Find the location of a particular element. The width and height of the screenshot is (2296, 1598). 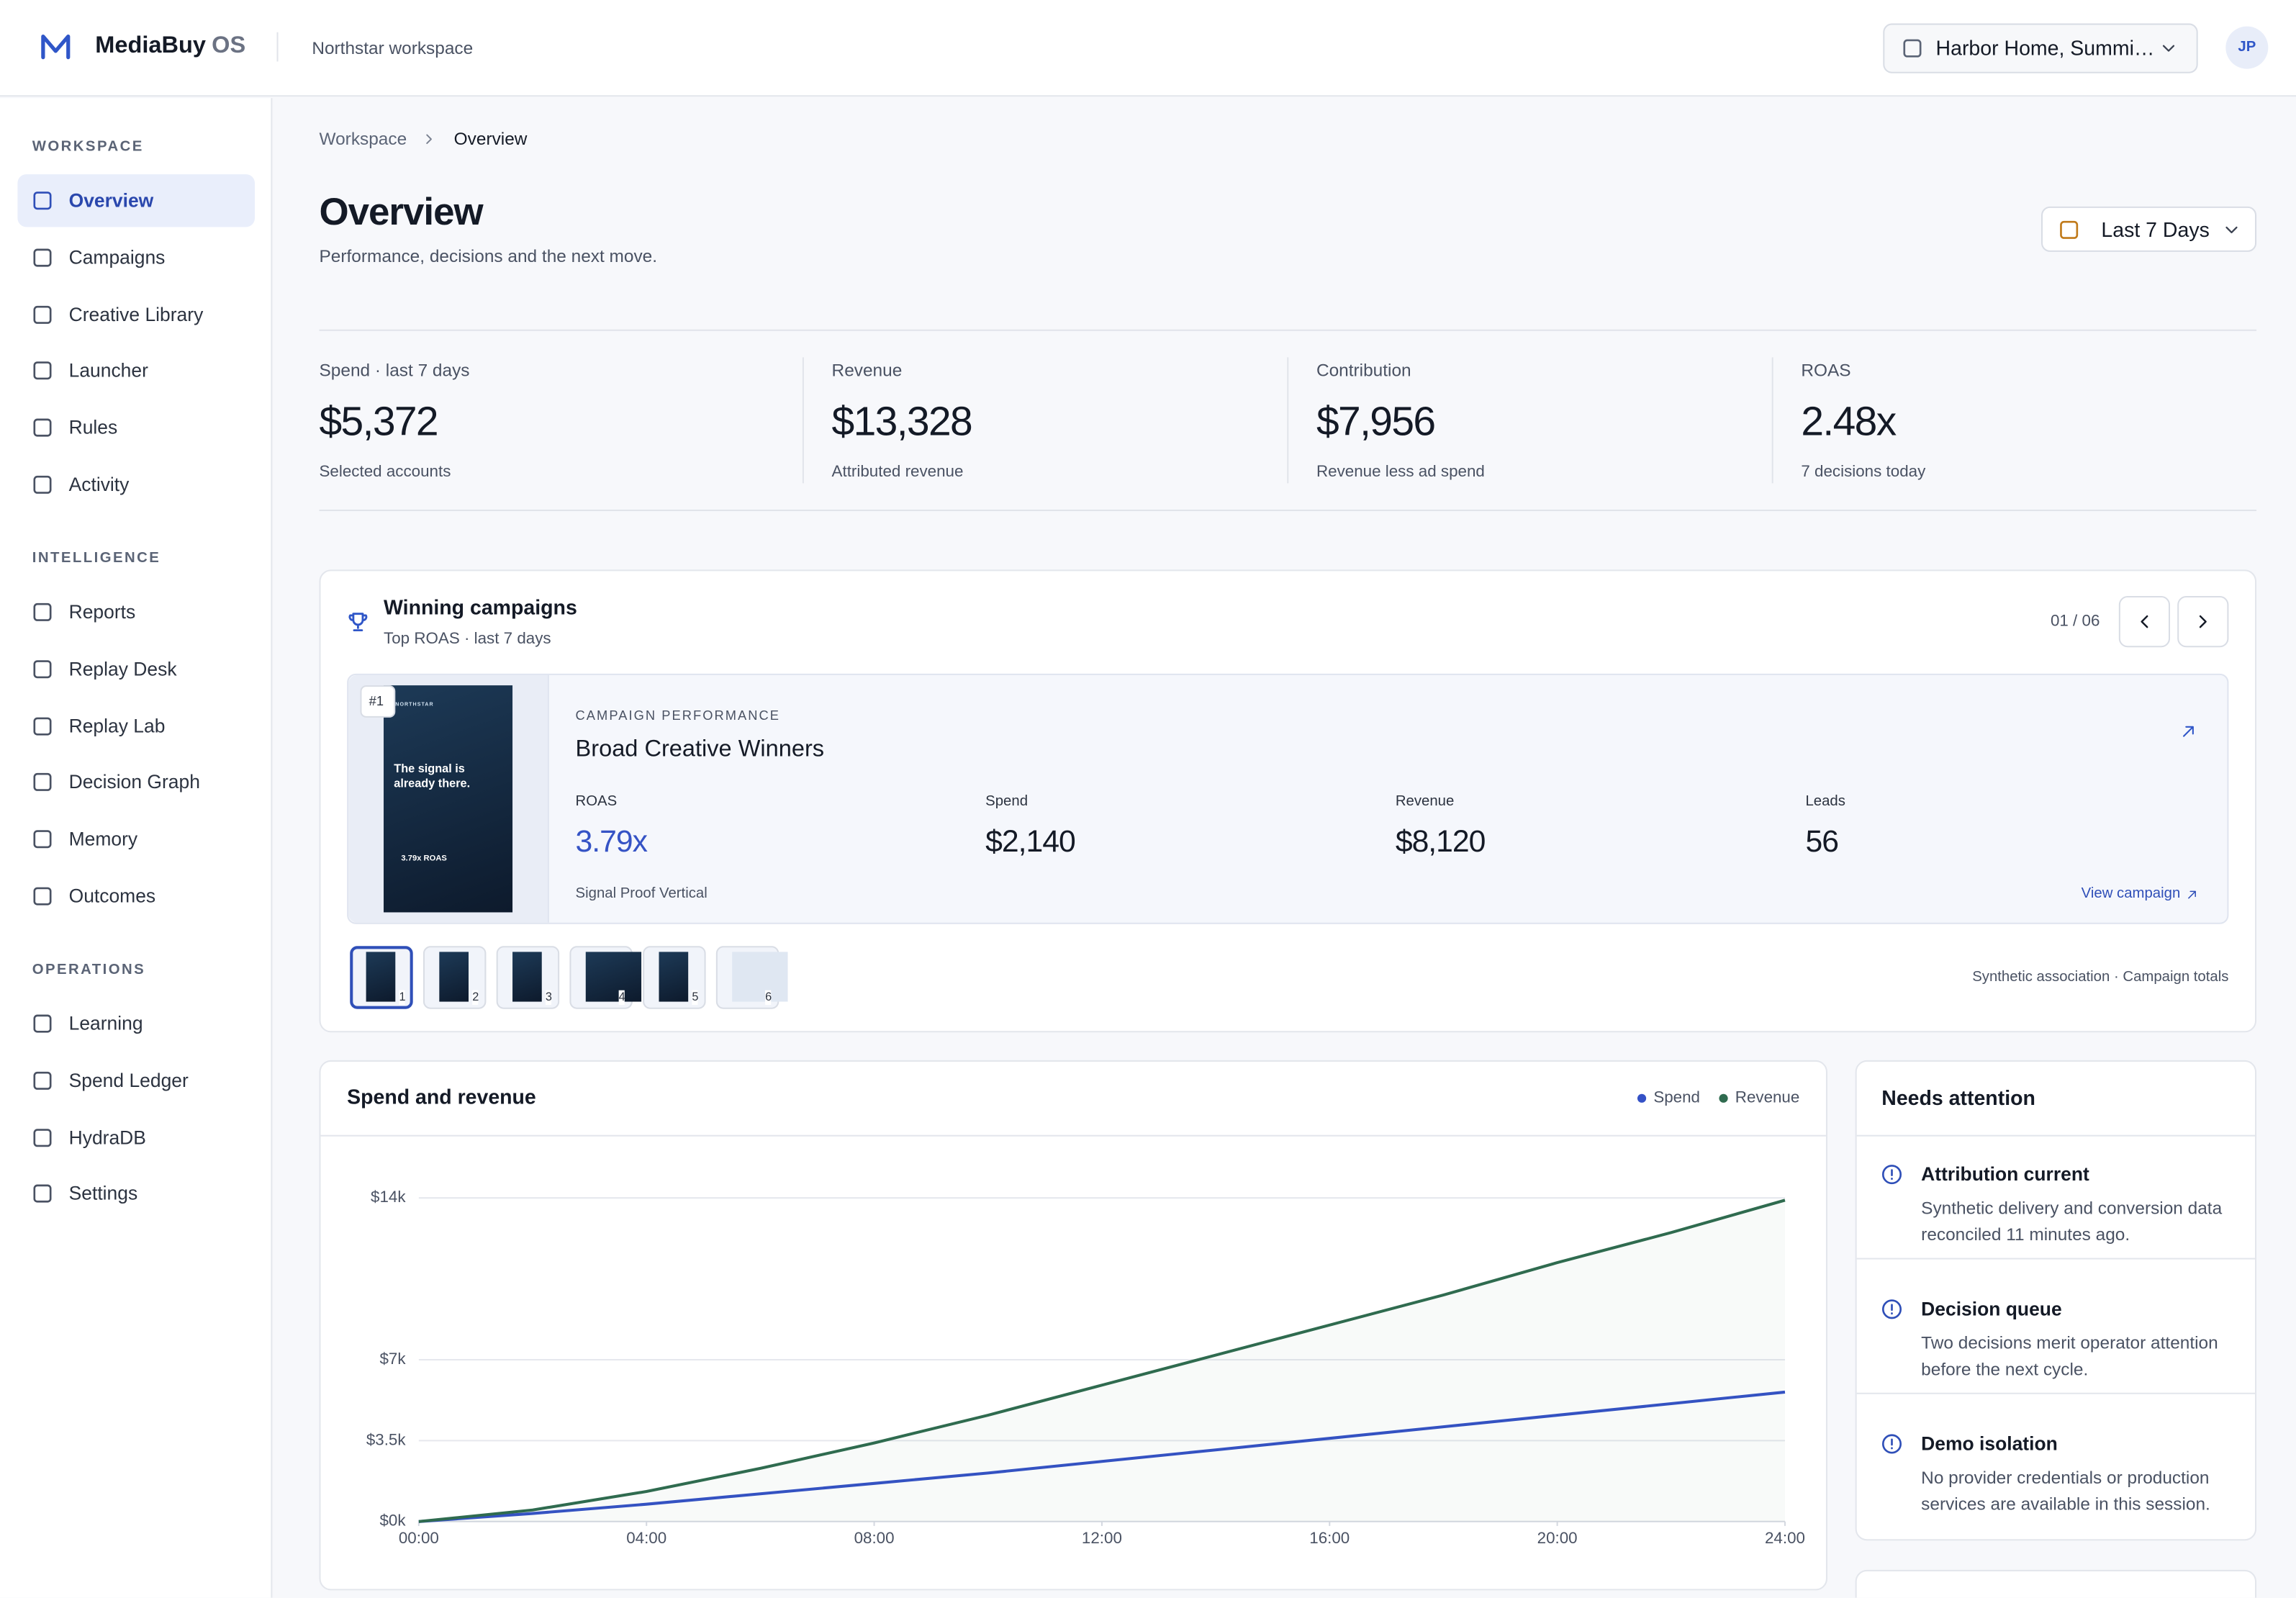

creative-name: Signal Proof Vertical is located at coordinates (641, 894).